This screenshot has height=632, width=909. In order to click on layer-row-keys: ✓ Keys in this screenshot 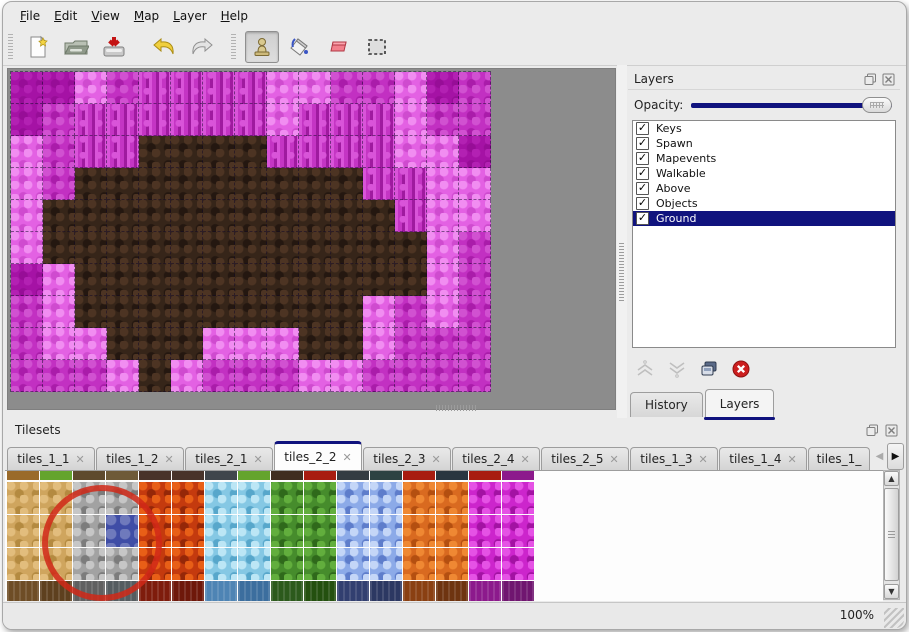, I will do `click(764, 128)`.